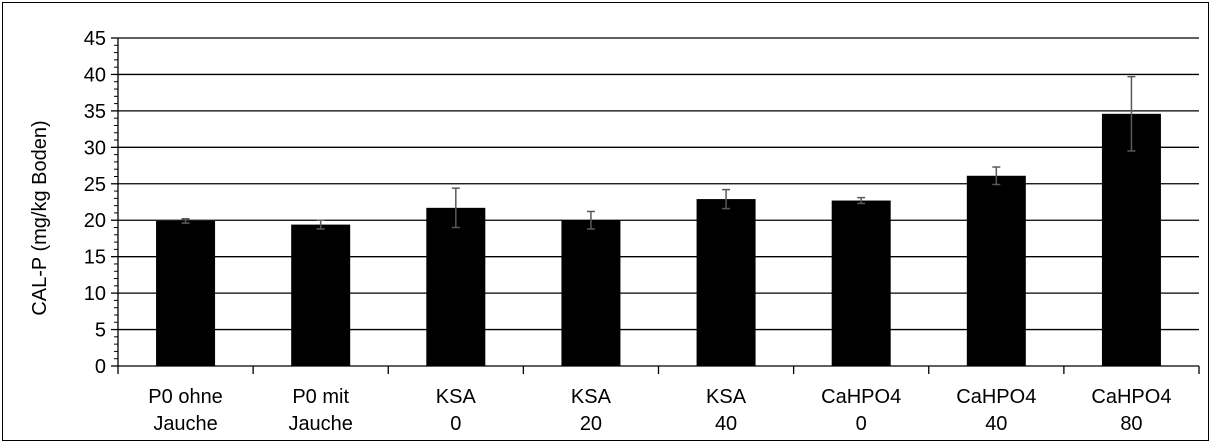 Image resolution: width=1214 pixels, height=446 pixels. What do you see at coordinates (185, 397) in the screenshot?
I see `x-tick-label: P0 ohne` at bounding box center [185, 397].